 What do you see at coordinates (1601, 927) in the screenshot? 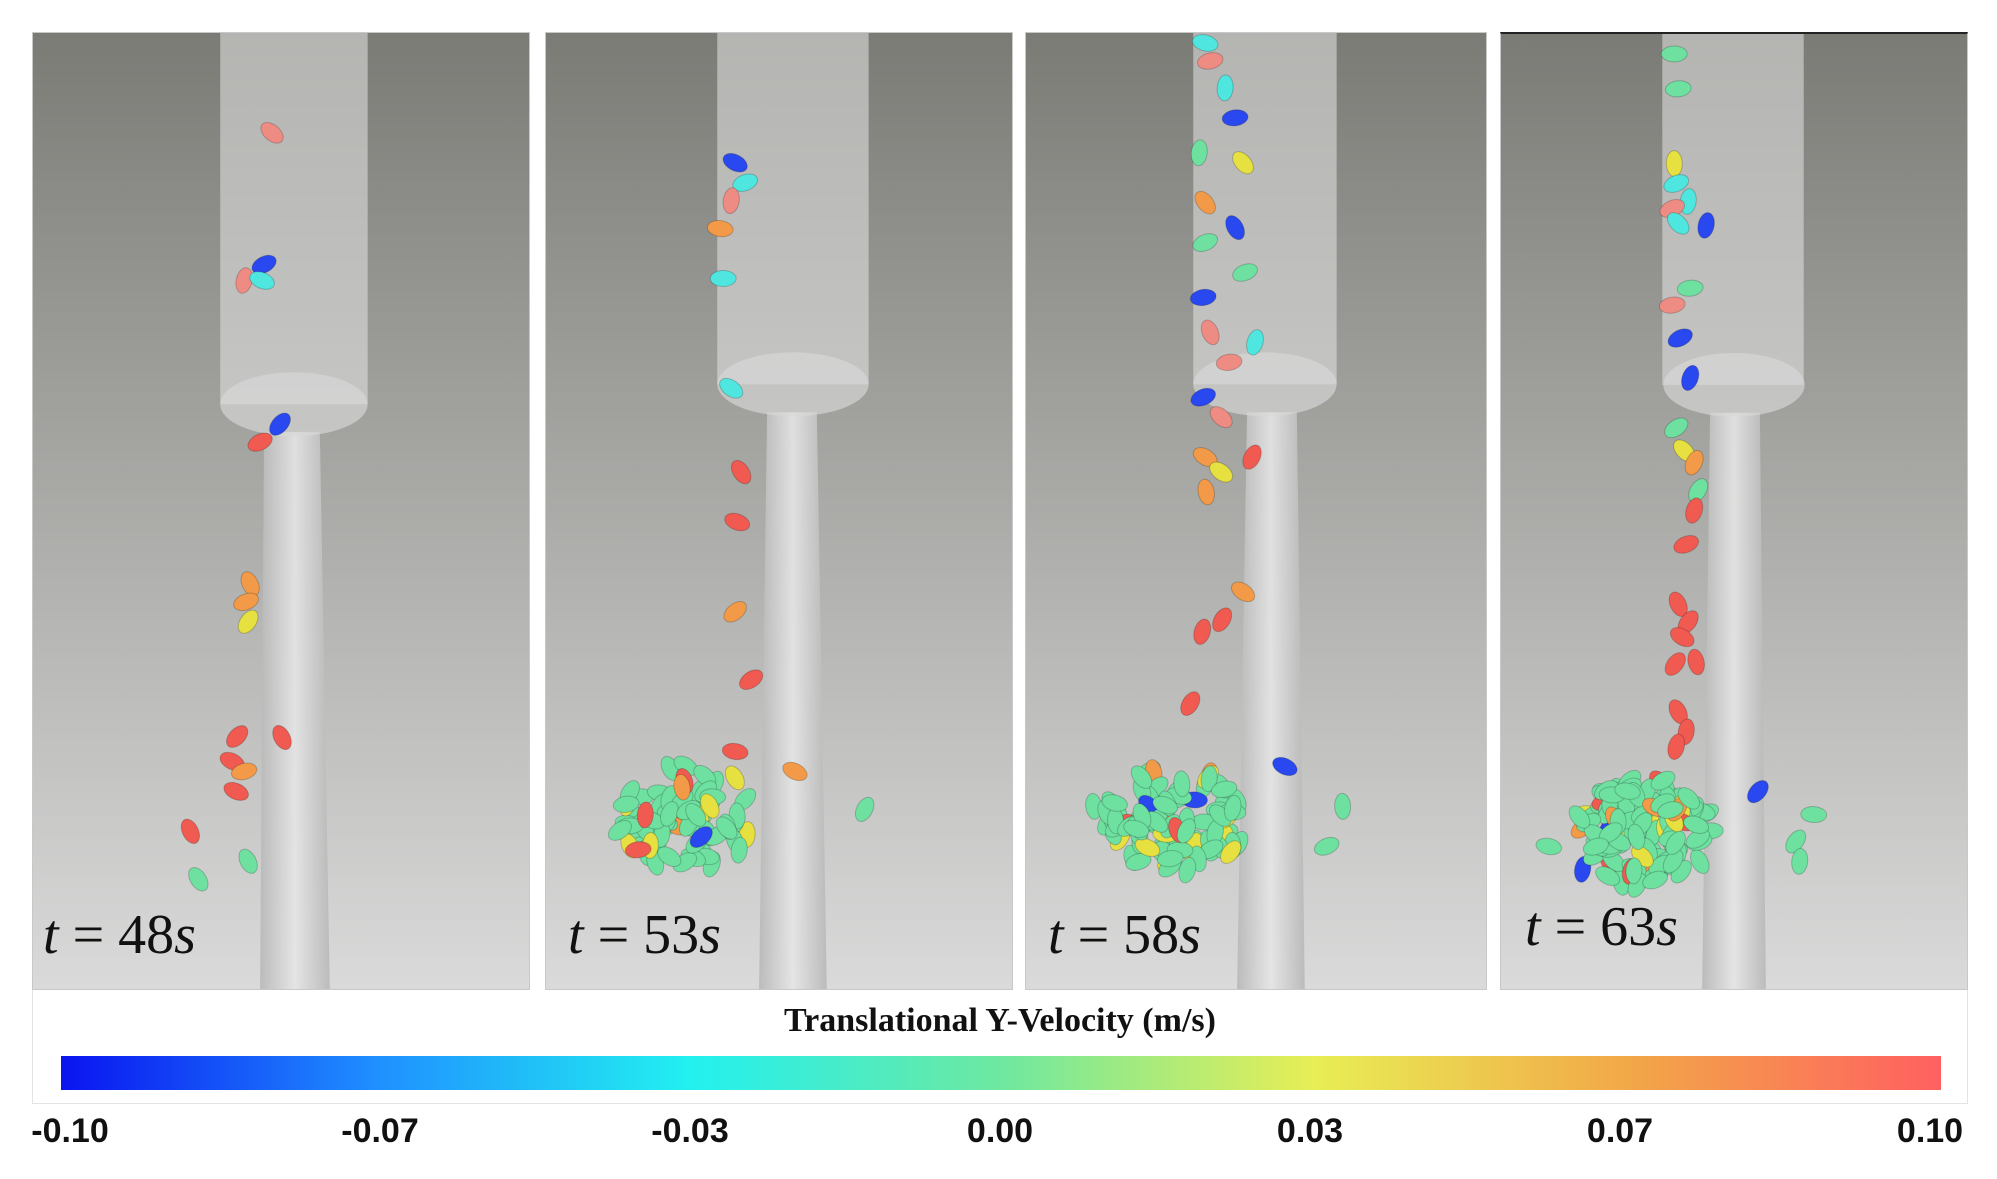
I see `time-label: t = 63s` at bounding box center [1601, 927].